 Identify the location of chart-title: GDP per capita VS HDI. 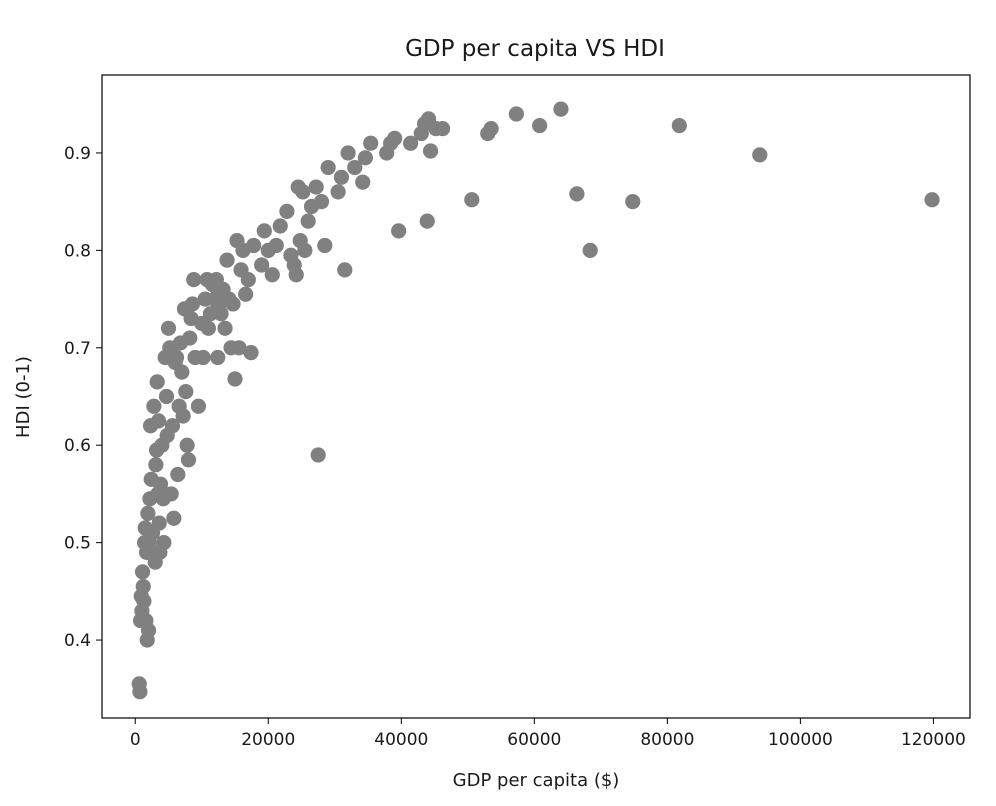
(535, 49).